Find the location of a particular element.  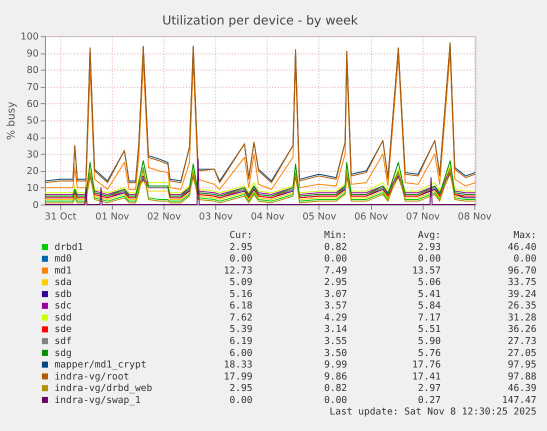

text: Last update: Sat Nov 8 12:30:25 2025 is located at coordinates (433, 412).